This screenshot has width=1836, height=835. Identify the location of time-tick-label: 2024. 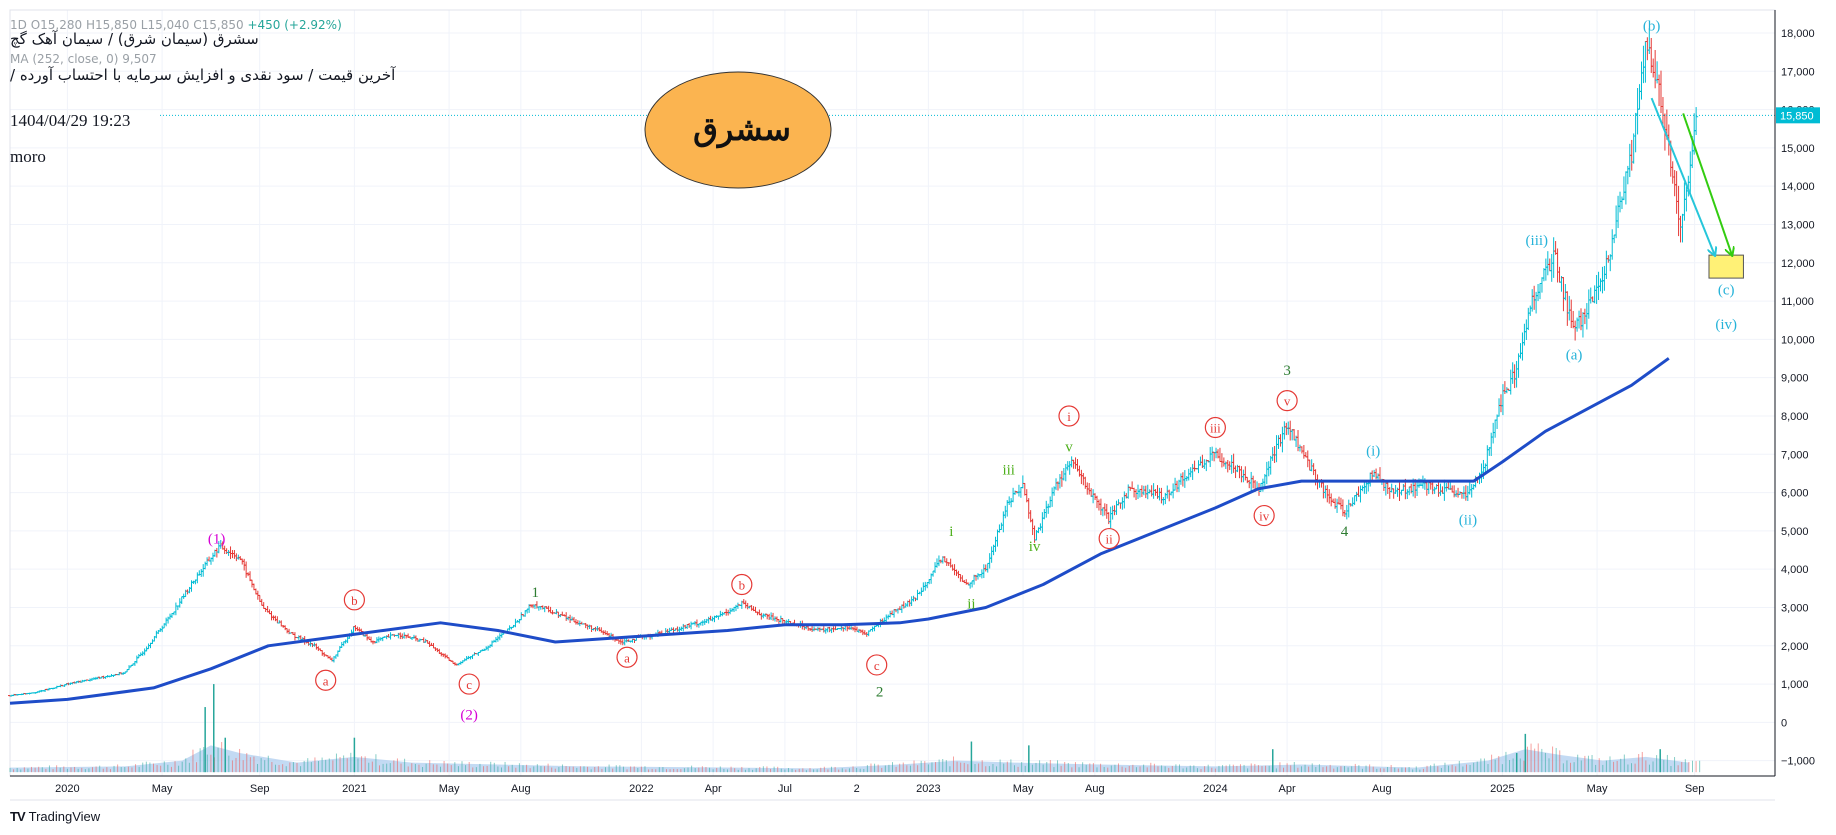
(1215, 789).